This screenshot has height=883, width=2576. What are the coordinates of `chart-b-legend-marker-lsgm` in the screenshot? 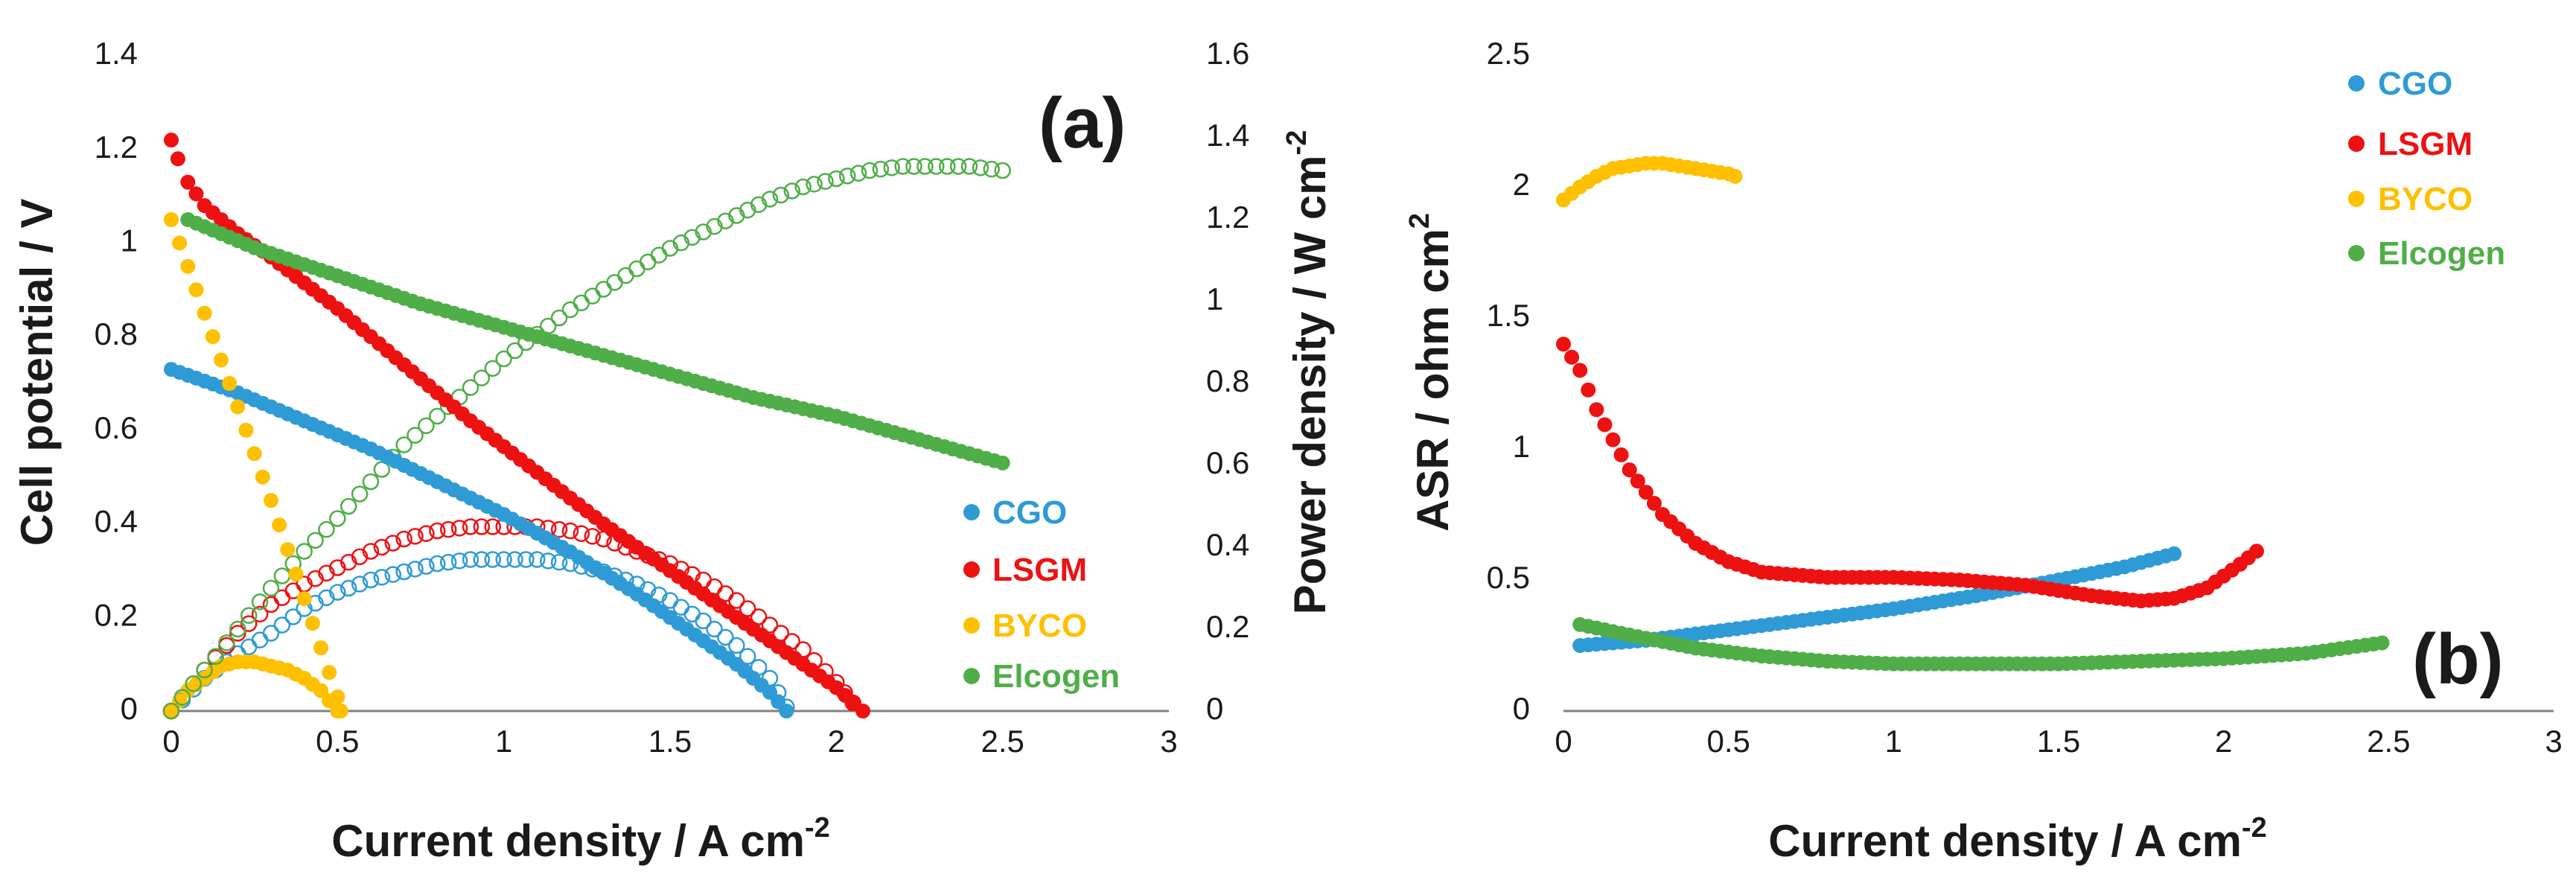 It's located at (2356, 144).